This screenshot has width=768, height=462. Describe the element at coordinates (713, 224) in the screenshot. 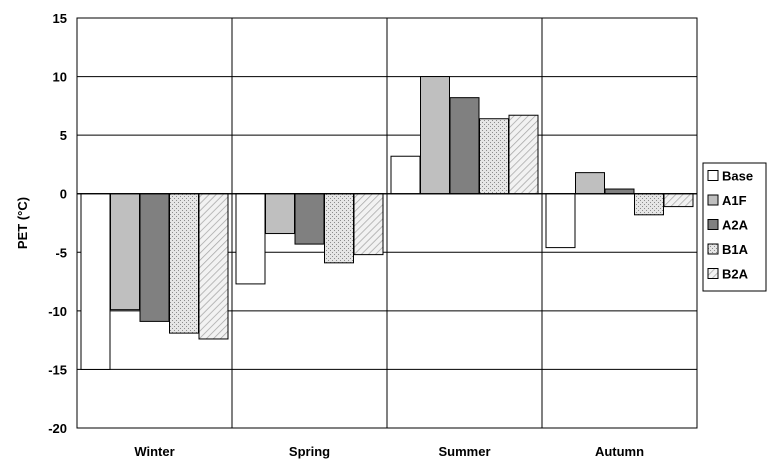

I see `legend-swatch-a2a` at that location.